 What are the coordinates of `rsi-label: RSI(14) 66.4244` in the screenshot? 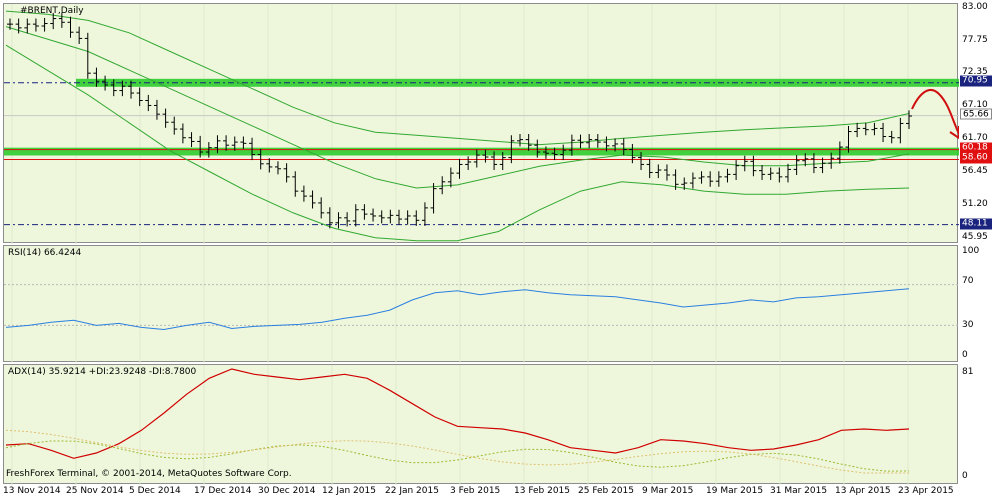 It's located at (45, 253).